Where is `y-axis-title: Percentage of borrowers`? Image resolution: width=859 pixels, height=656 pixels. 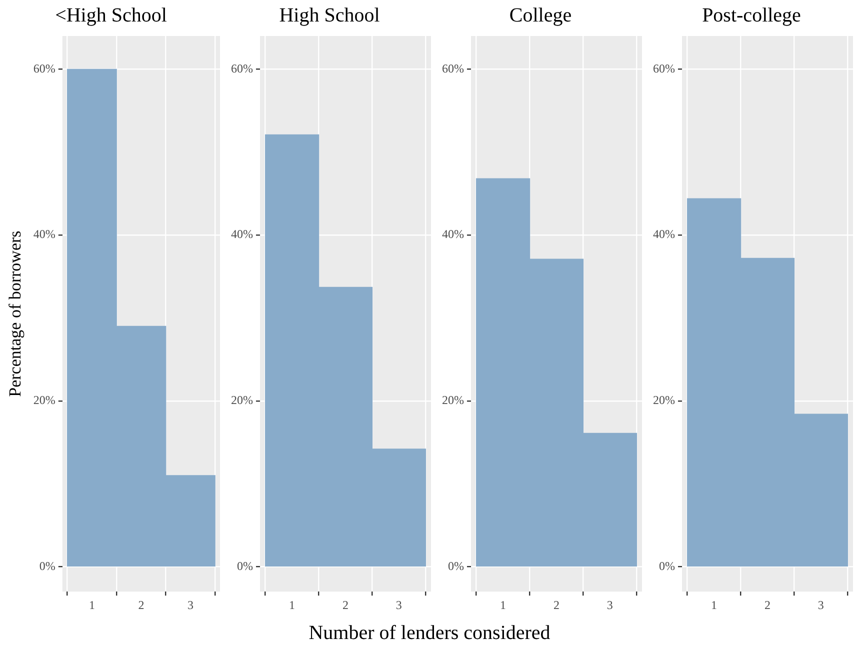 y-axis-title: Percentage of borrowers is located at coordinates (15, 313).